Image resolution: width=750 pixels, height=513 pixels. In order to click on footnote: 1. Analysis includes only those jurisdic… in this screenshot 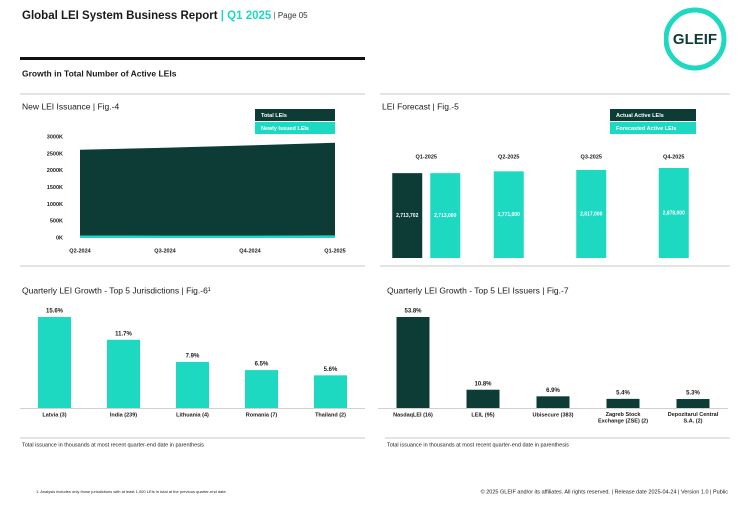, I will do `click(131, 491)`.